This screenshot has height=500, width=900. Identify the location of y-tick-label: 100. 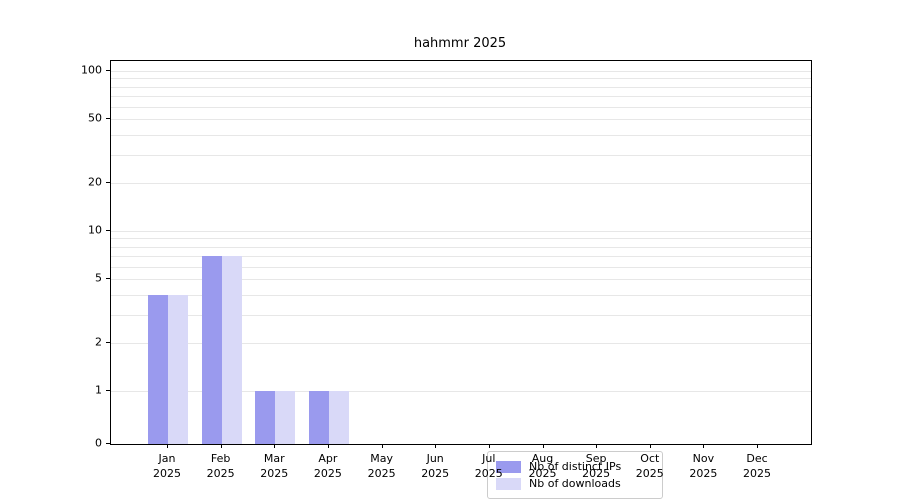
(91, 70).